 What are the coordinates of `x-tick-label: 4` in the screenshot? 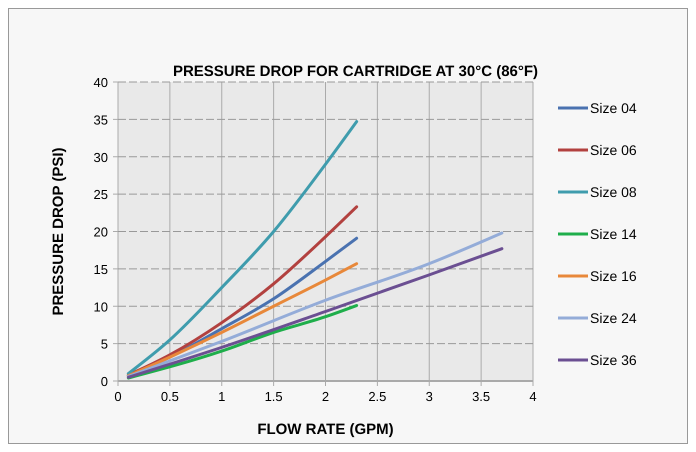 It's located at (533, 396).